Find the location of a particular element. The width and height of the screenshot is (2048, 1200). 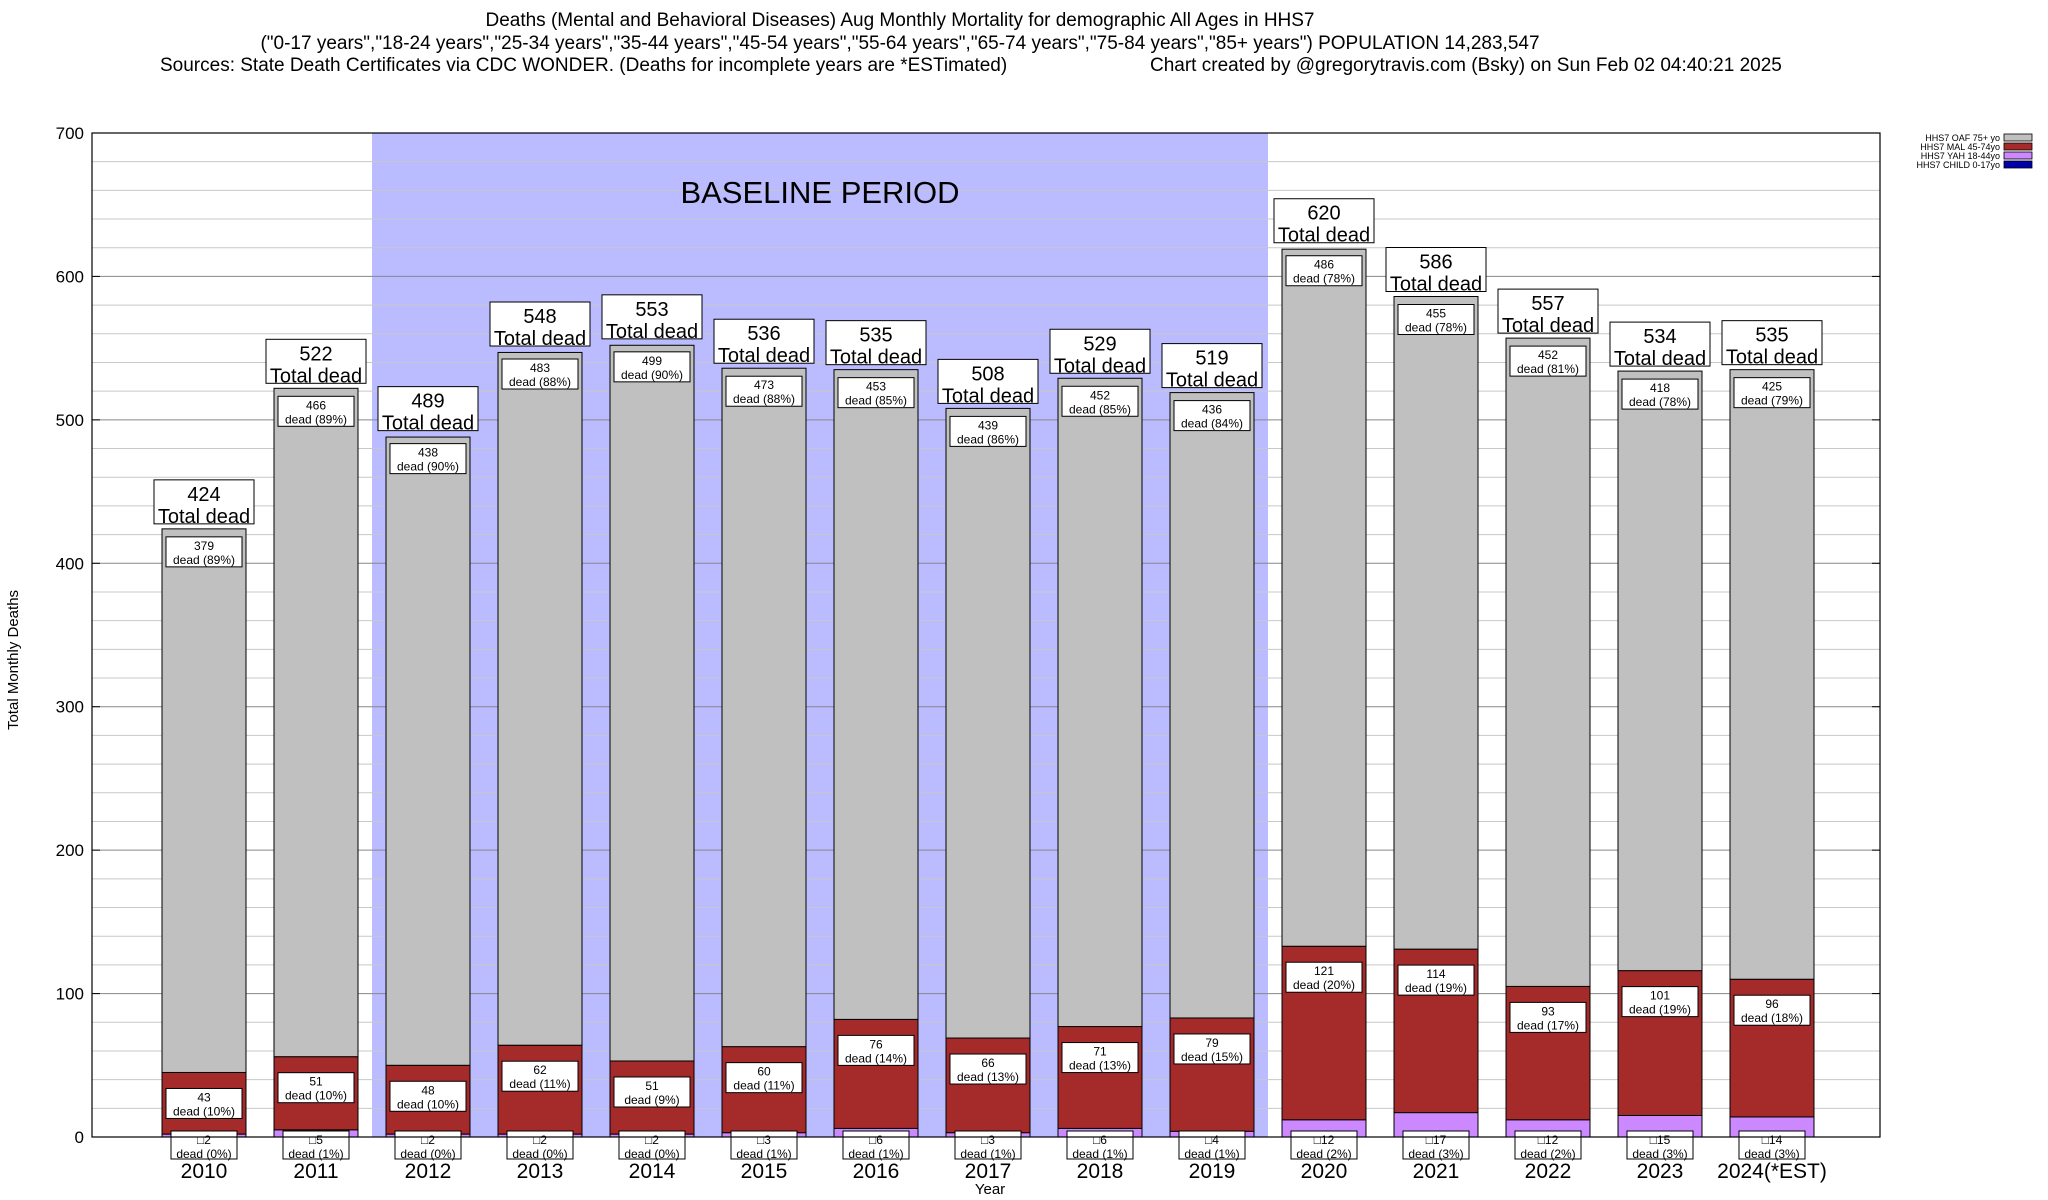

x-tick-label: 2013 is located at coordinates (540, 1171).